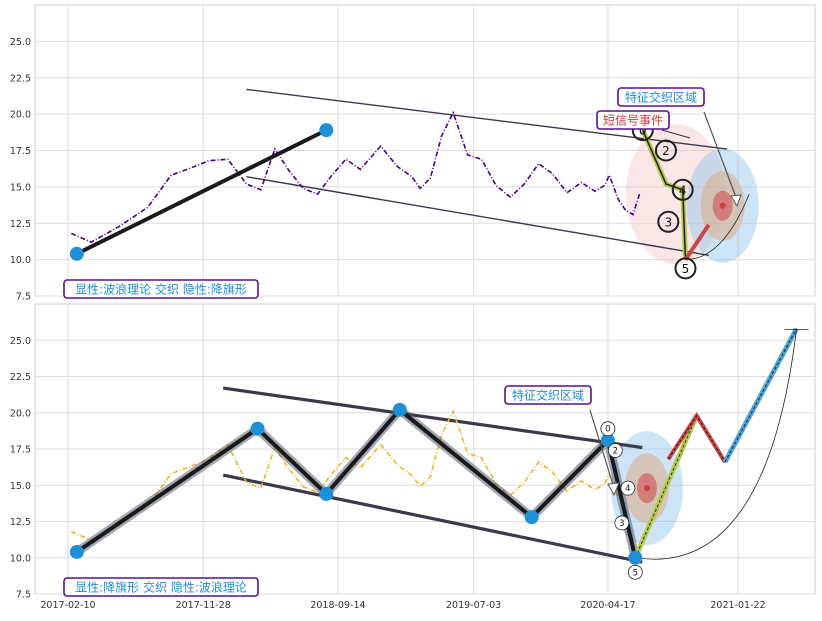  Describe the element at coordinates (607, 605) in the screenshot. I see `x-tick-label: 2020-04-17` at that location.